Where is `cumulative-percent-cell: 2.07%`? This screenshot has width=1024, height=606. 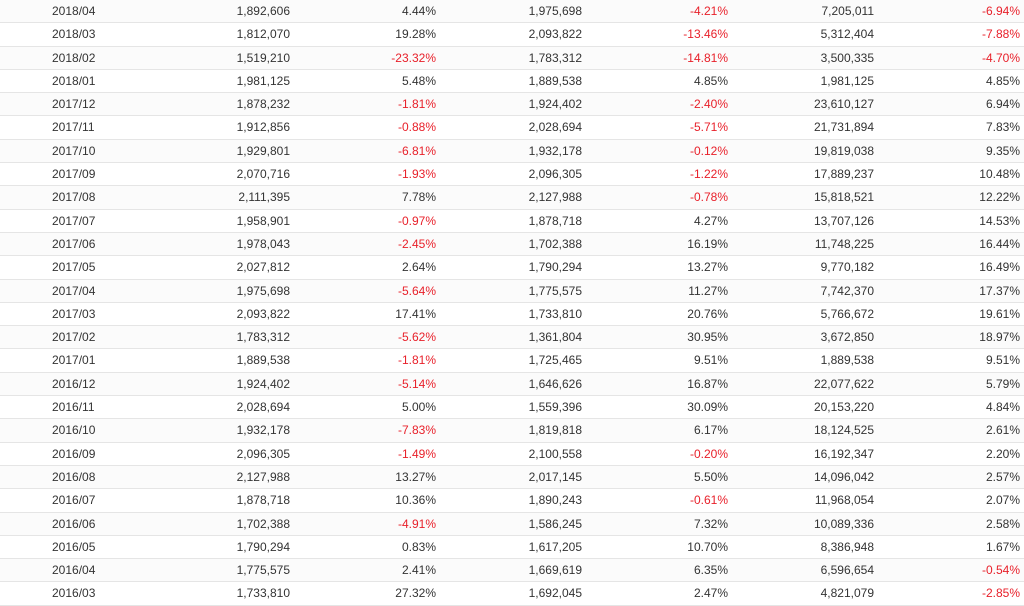
cumulative-percent-cell: 2.07% is located at coordinates (1002, 500).